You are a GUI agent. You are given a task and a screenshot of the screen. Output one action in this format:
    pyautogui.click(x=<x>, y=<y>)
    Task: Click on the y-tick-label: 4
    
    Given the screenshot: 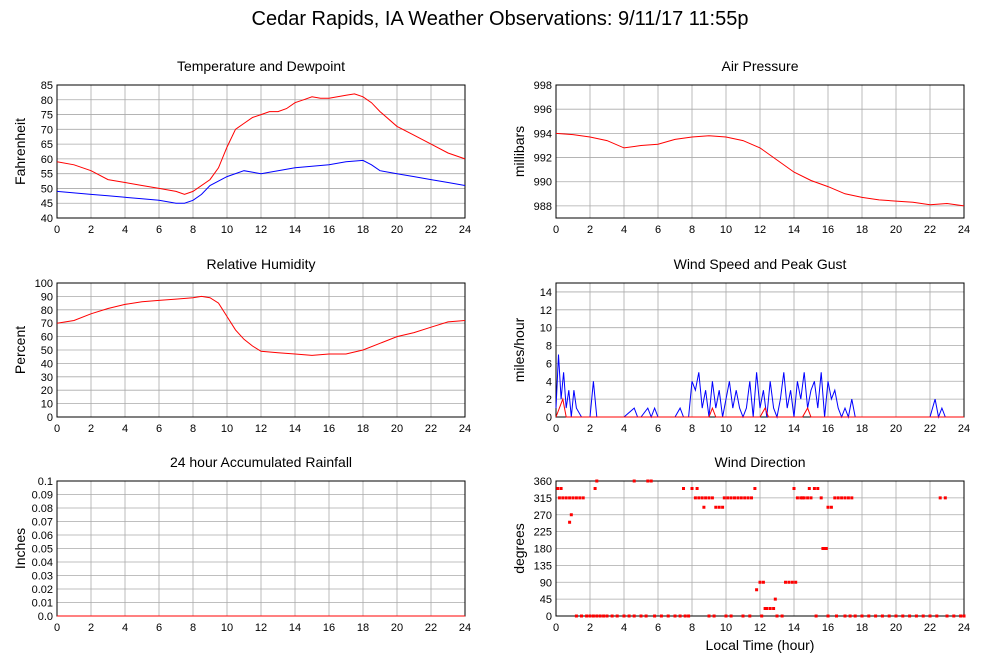 What is the action you would take?
    pyautogui.click(x=549, y=382)
    